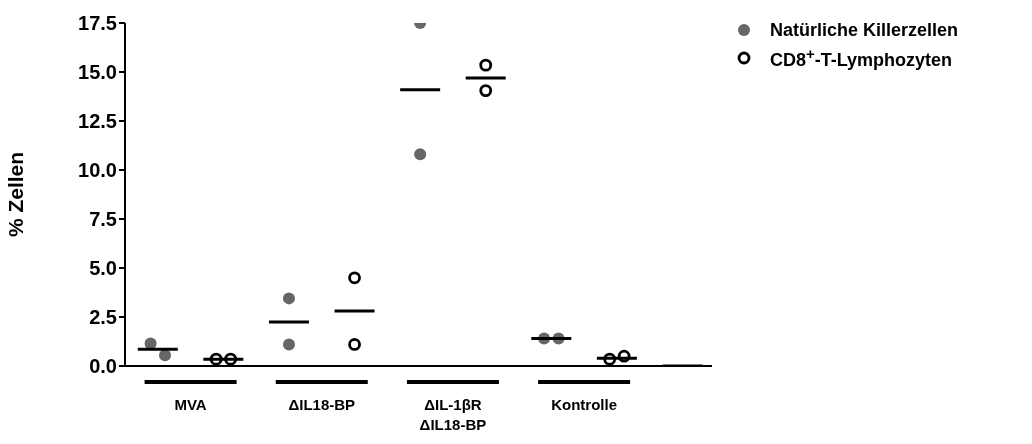 The height and width of the screenshot is (444, 1032). Describe the element at coordinates (190, 404) in the screenshot. I see `x-tick-label: MVA` at that location.